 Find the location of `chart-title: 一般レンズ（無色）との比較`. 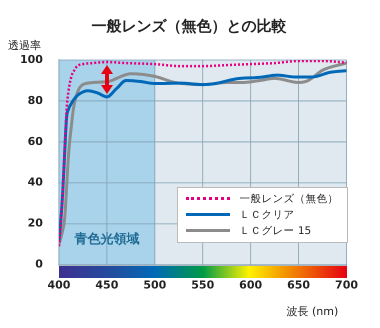

chart-title: 一般レンズ（無色）との比較 is located at coordinates (190, 25).